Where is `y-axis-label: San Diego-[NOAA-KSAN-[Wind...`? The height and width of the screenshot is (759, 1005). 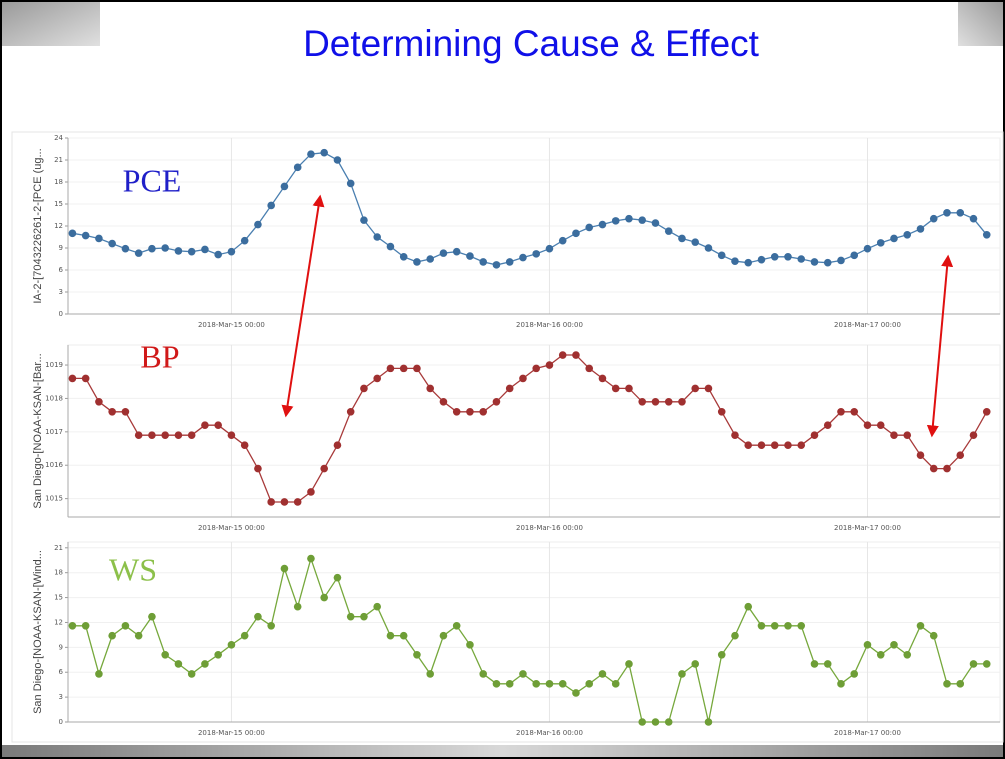 y-axis-label: San Diego-[NOAA-KSAN-[Wind... is located at coordinates (38, 632).